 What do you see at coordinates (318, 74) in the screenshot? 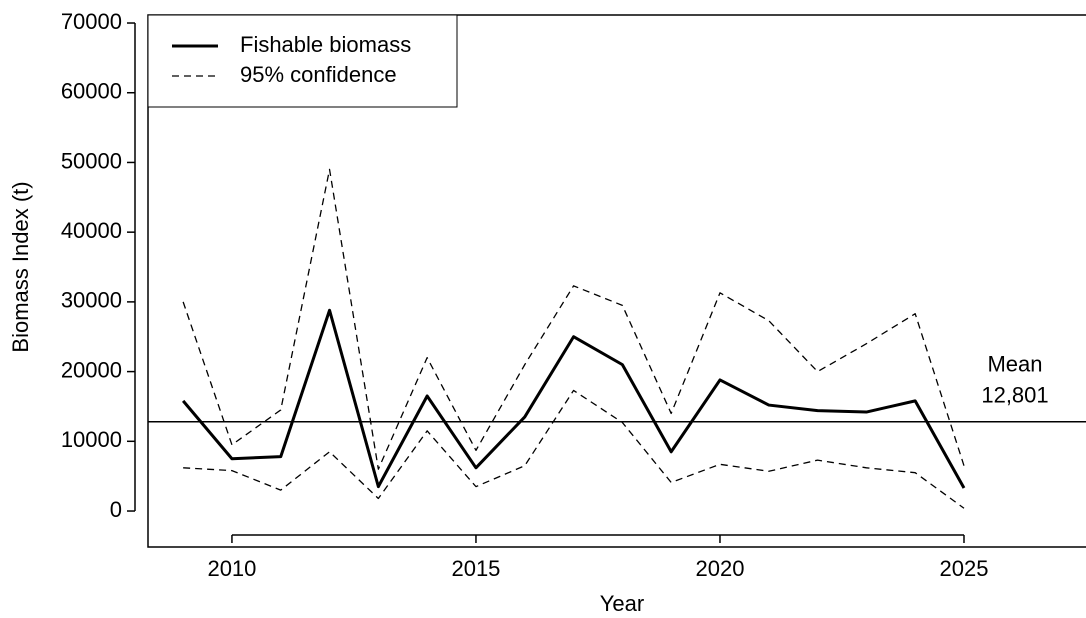
I see `legend-label: 95% confidence` at bounding box center [318, 74].